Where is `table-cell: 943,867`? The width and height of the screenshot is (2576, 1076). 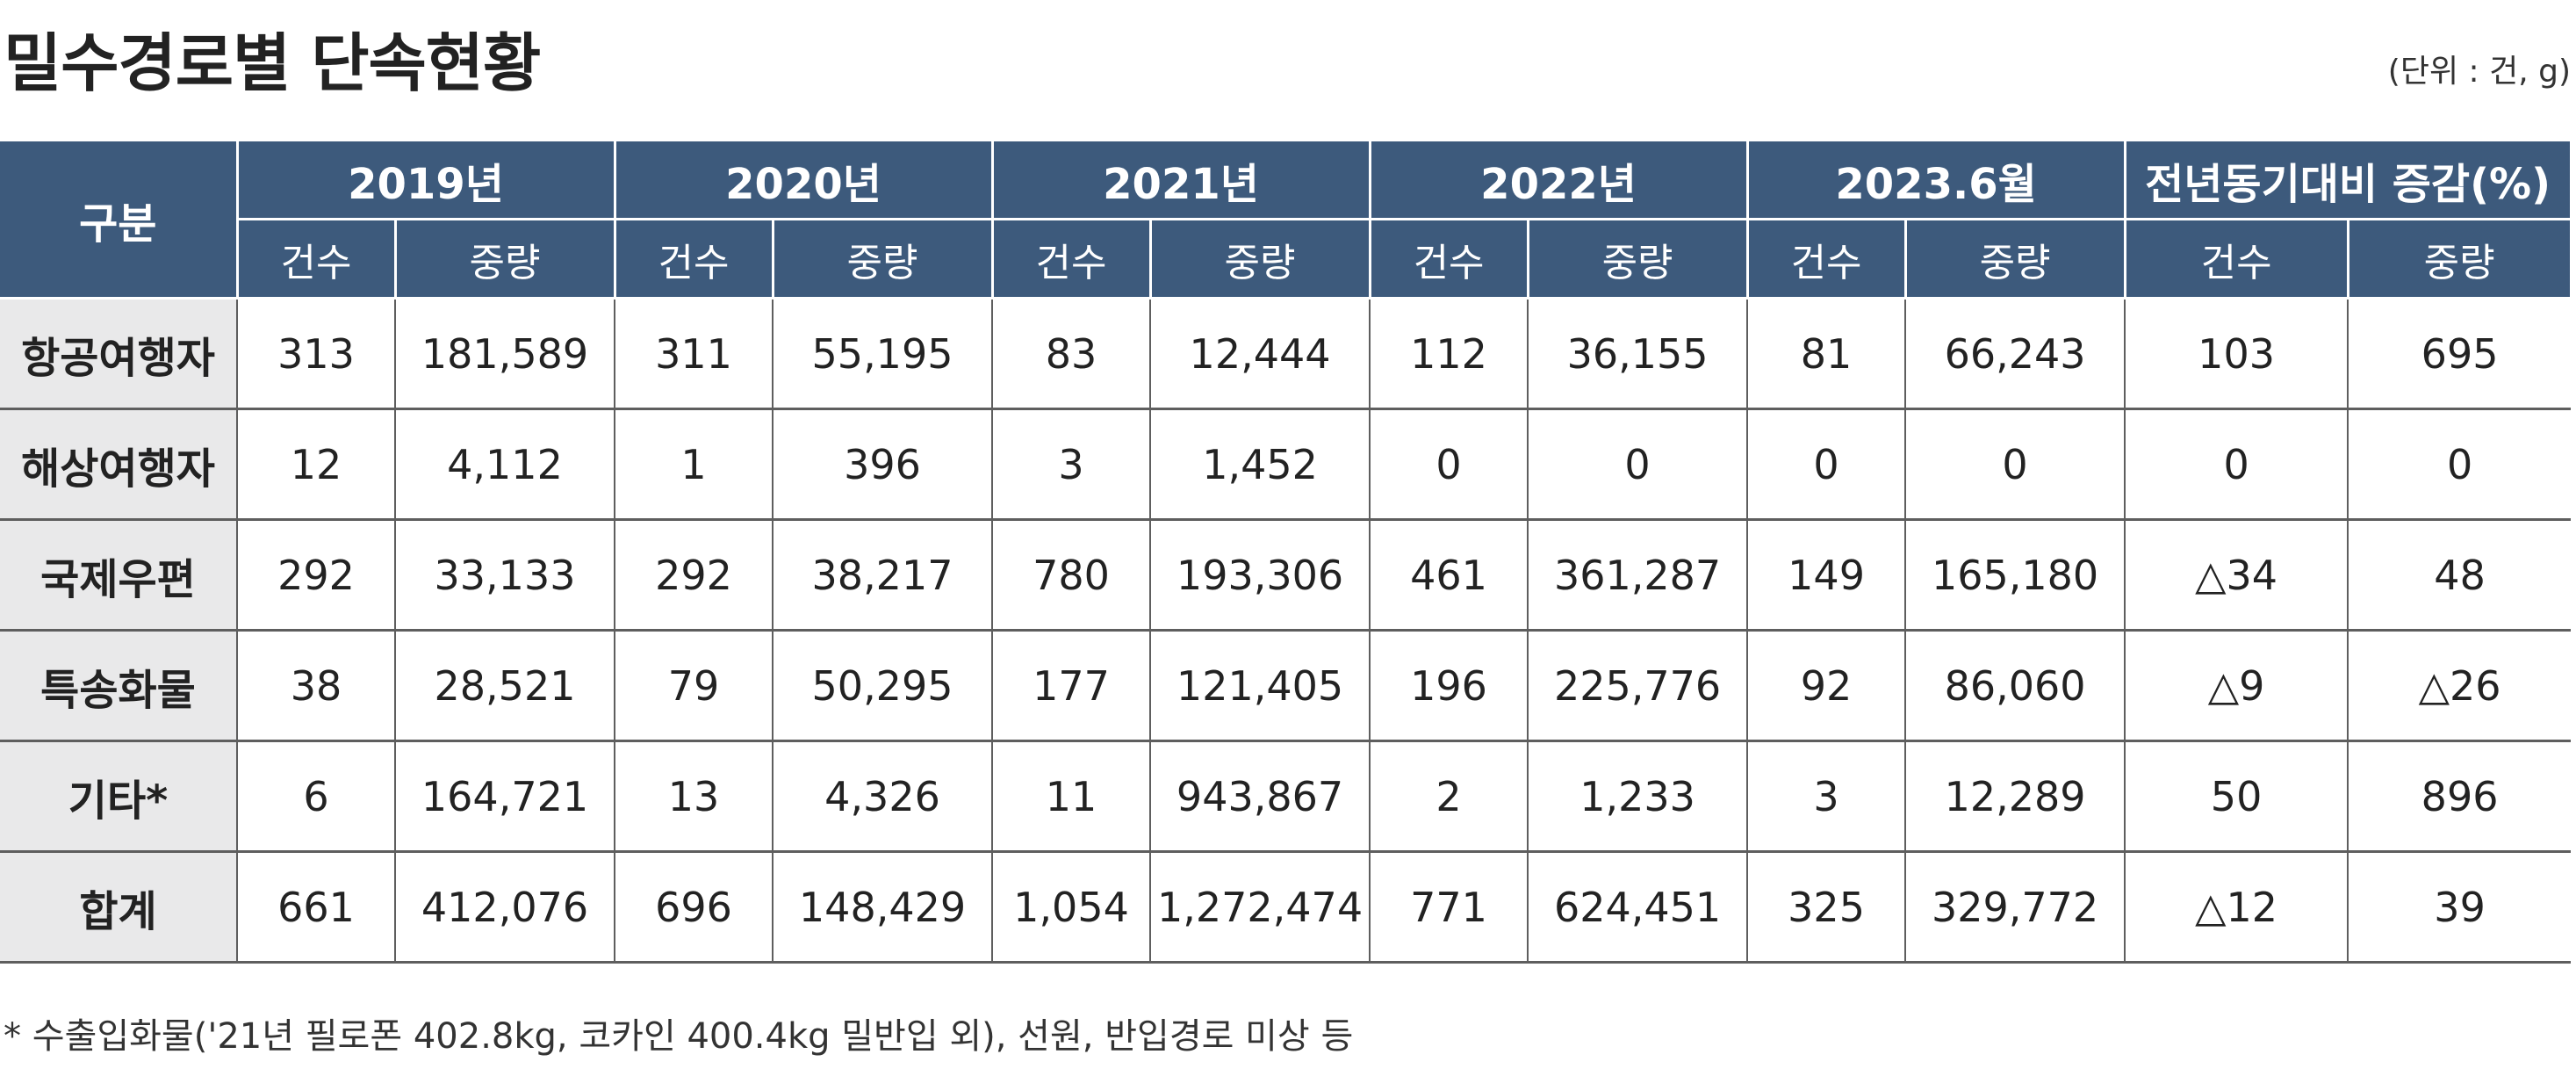 table-cell: 943,867 is located at coordinates (1260, 797).